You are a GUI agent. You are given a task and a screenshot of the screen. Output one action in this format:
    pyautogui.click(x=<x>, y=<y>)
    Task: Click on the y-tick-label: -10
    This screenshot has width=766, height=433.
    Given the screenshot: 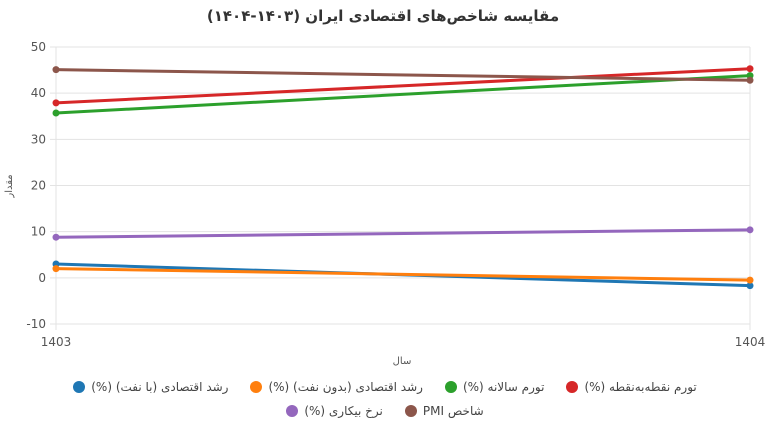 What is the action you would take?
    pyautogui.click(x=36, y=324)
    